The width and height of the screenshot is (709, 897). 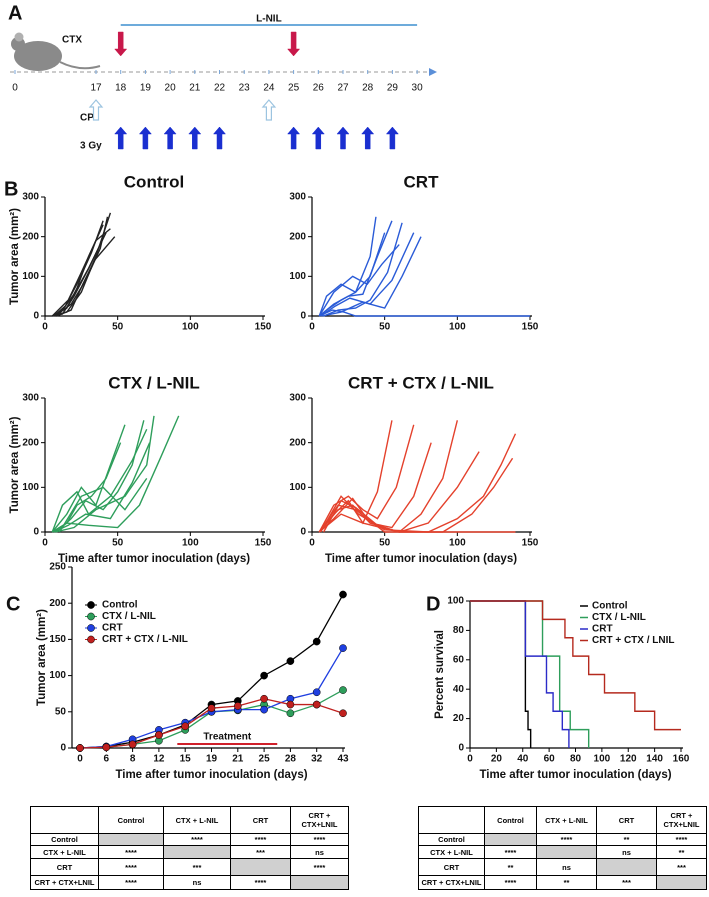 I want to click on column-header: CRT + CTX+LNIL, so click(x=319, y=820).